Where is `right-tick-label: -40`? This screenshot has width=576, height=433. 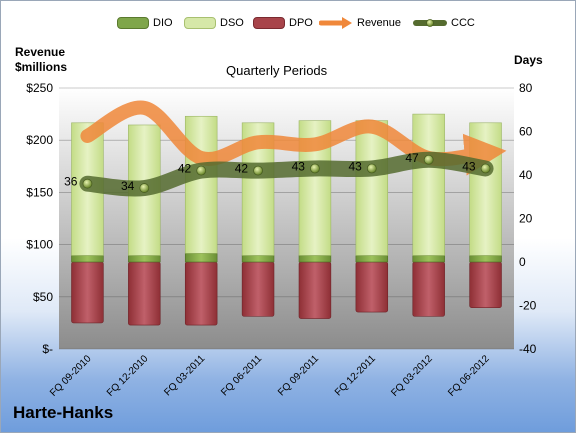
right-tick-label: -40 is located at coordinates (528, 349).